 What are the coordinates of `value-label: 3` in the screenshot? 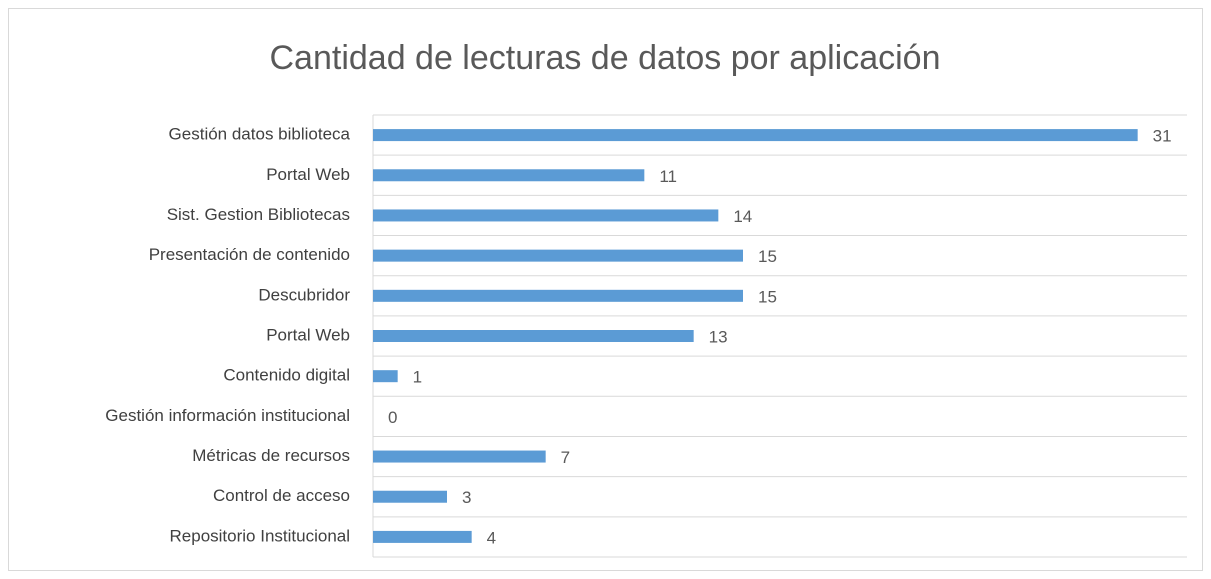 It's located at (466, 497).